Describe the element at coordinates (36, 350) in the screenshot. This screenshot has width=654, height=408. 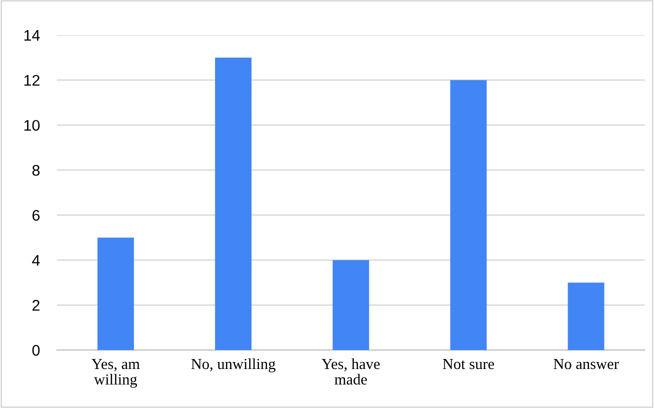
I see `y-tick-label: 0` at that location.